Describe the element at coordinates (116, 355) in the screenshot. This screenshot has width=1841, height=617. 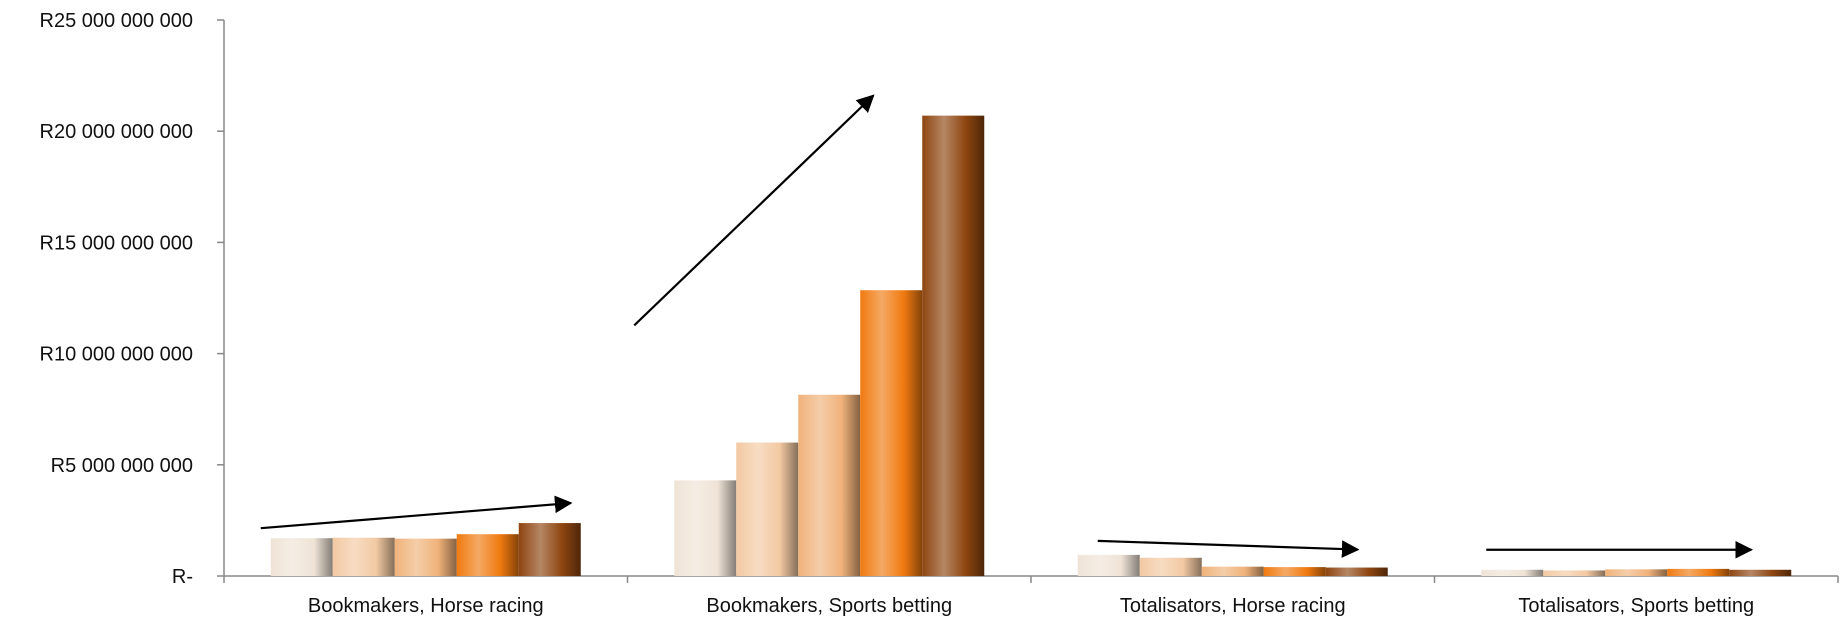
I see `y-tick-label: R10 000 000 000` at that location.